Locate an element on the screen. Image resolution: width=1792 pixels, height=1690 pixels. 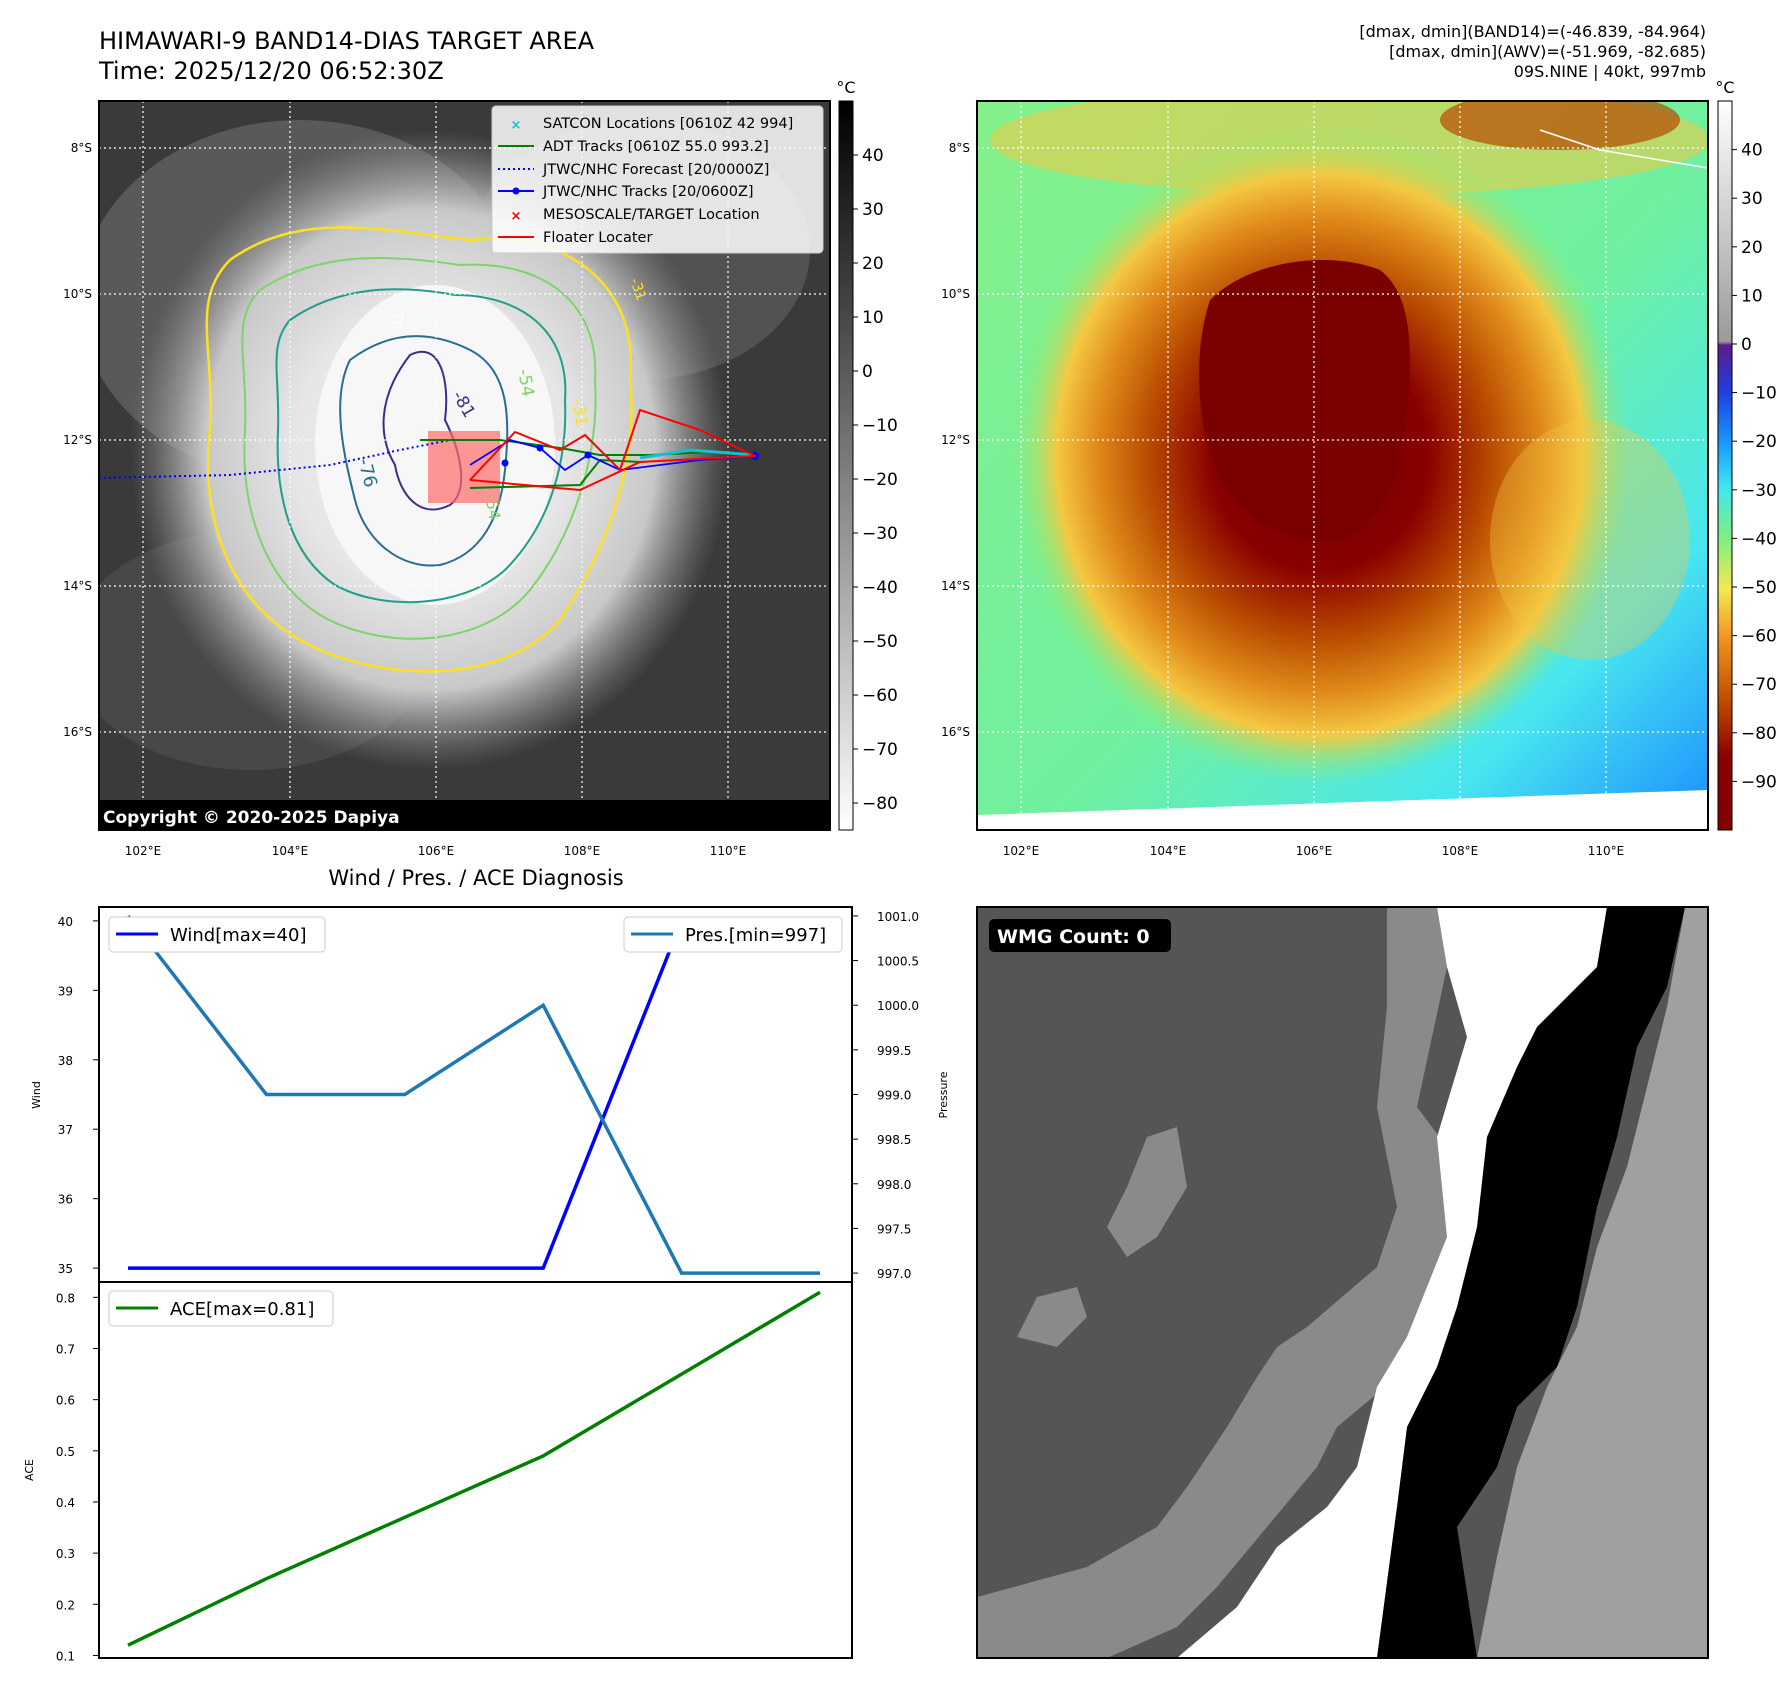
color-lon-label: 106°E is located at coordinates (1314, 851).